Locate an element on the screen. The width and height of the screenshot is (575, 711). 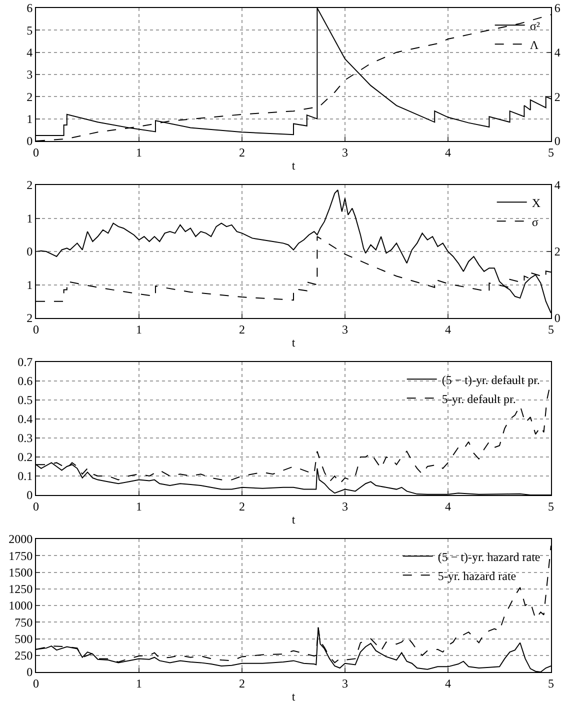
y-tick-label: 750 is located at coordinates (23, 622).